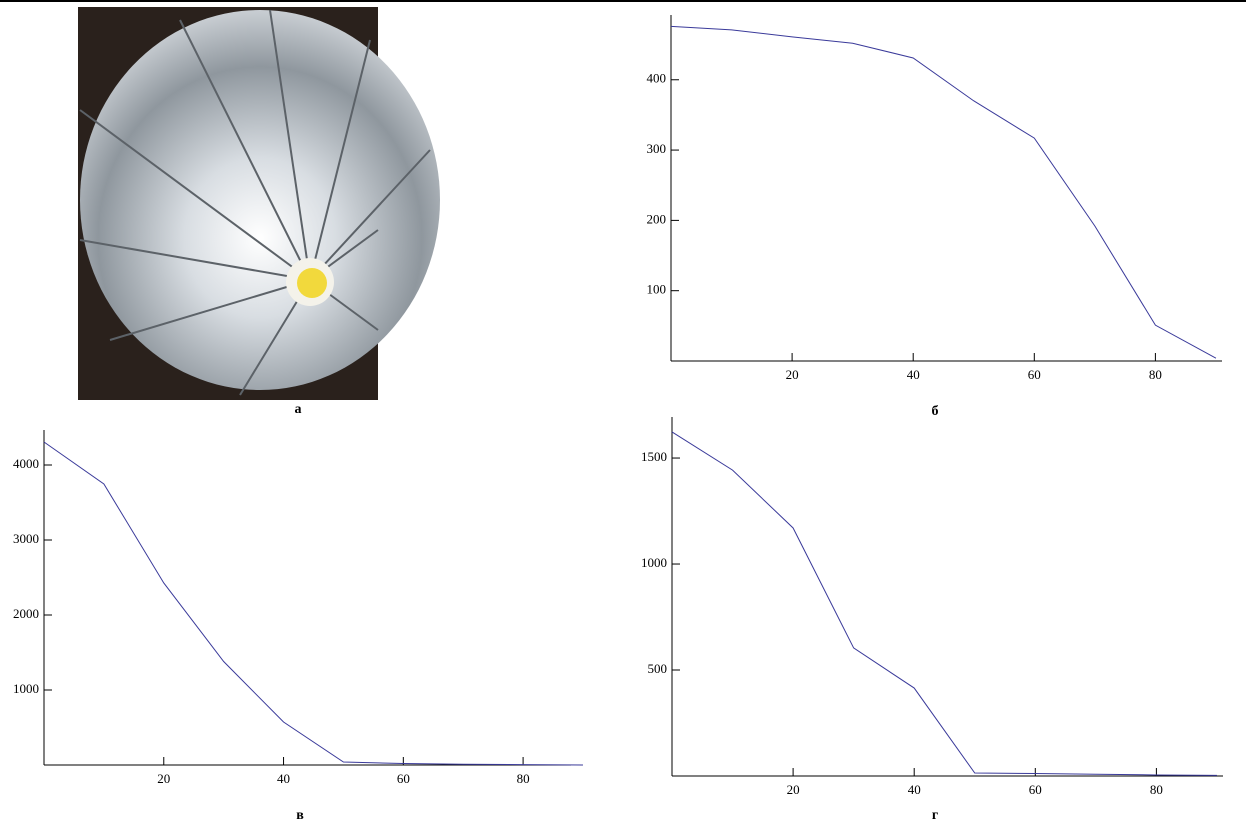 The width and height of the screenshot is (1246, 826). Describe the element at coordinates (26, 613) in the screenshot. I see `y-tick-label: 2000` at that location.